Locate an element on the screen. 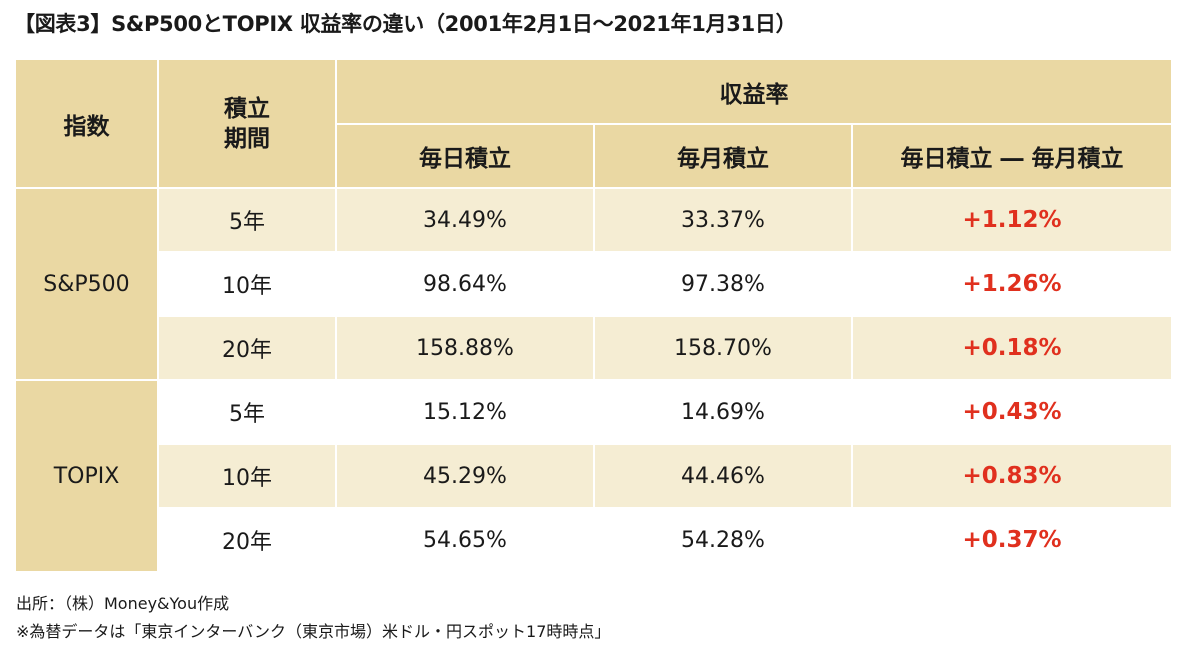 The image size is (1200, 650). table-row: 20年 158.88% 158.70% +0.18% is located at coordinates (594, 348).